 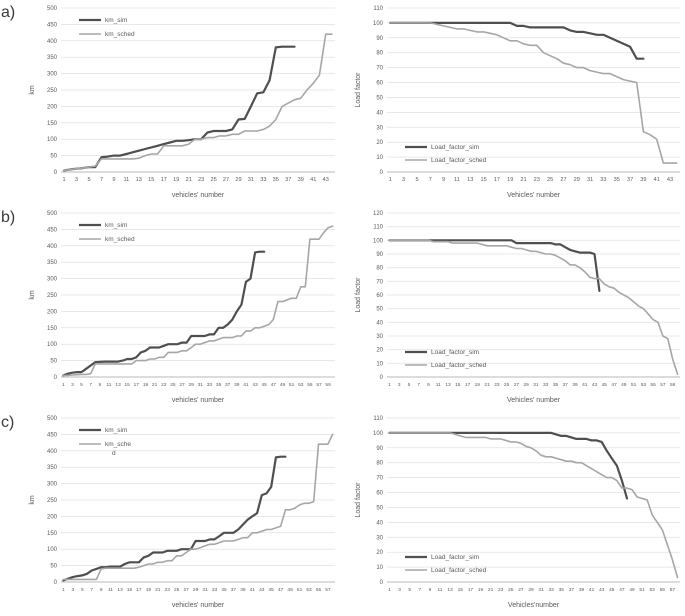 I want to click on y-tick-label: 70, so click(x=379, y=479).